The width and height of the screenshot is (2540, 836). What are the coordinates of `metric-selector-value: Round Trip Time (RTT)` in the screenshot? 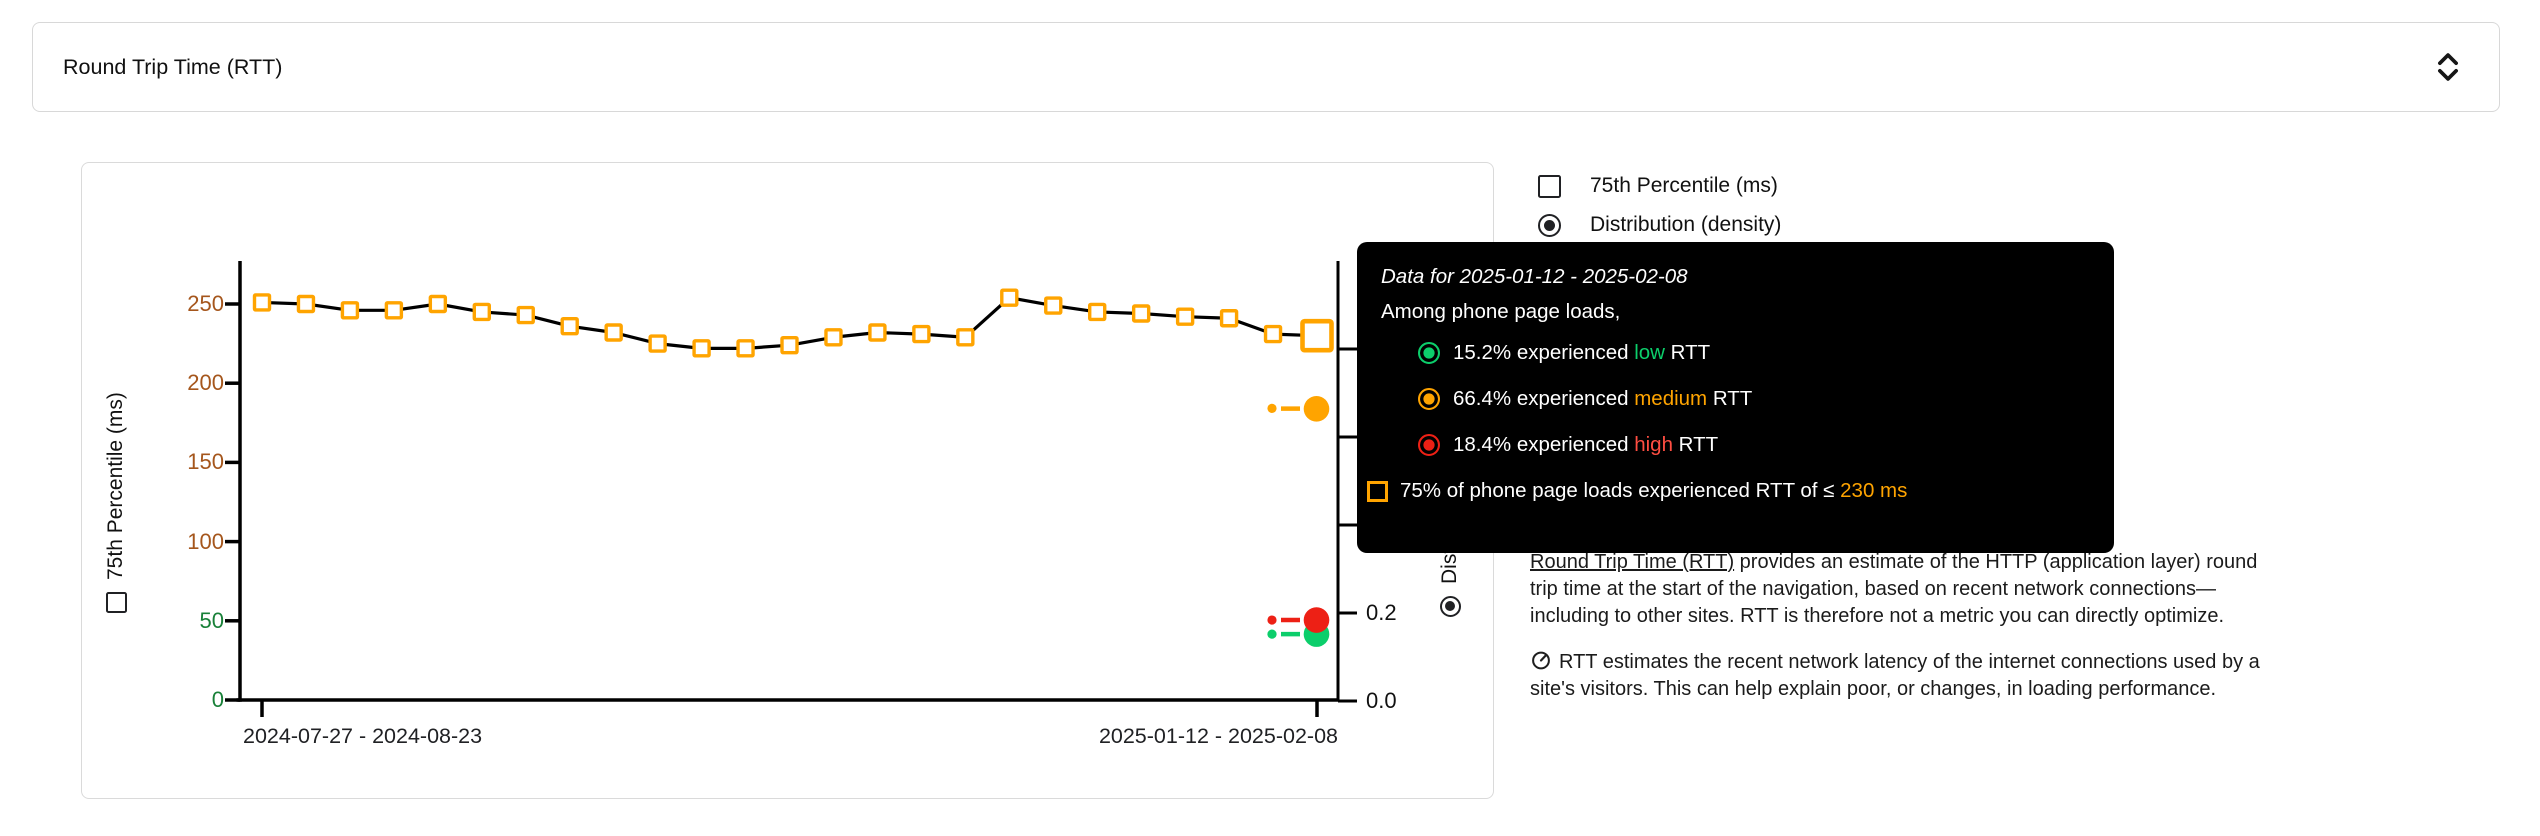 It's located at (173, 66).